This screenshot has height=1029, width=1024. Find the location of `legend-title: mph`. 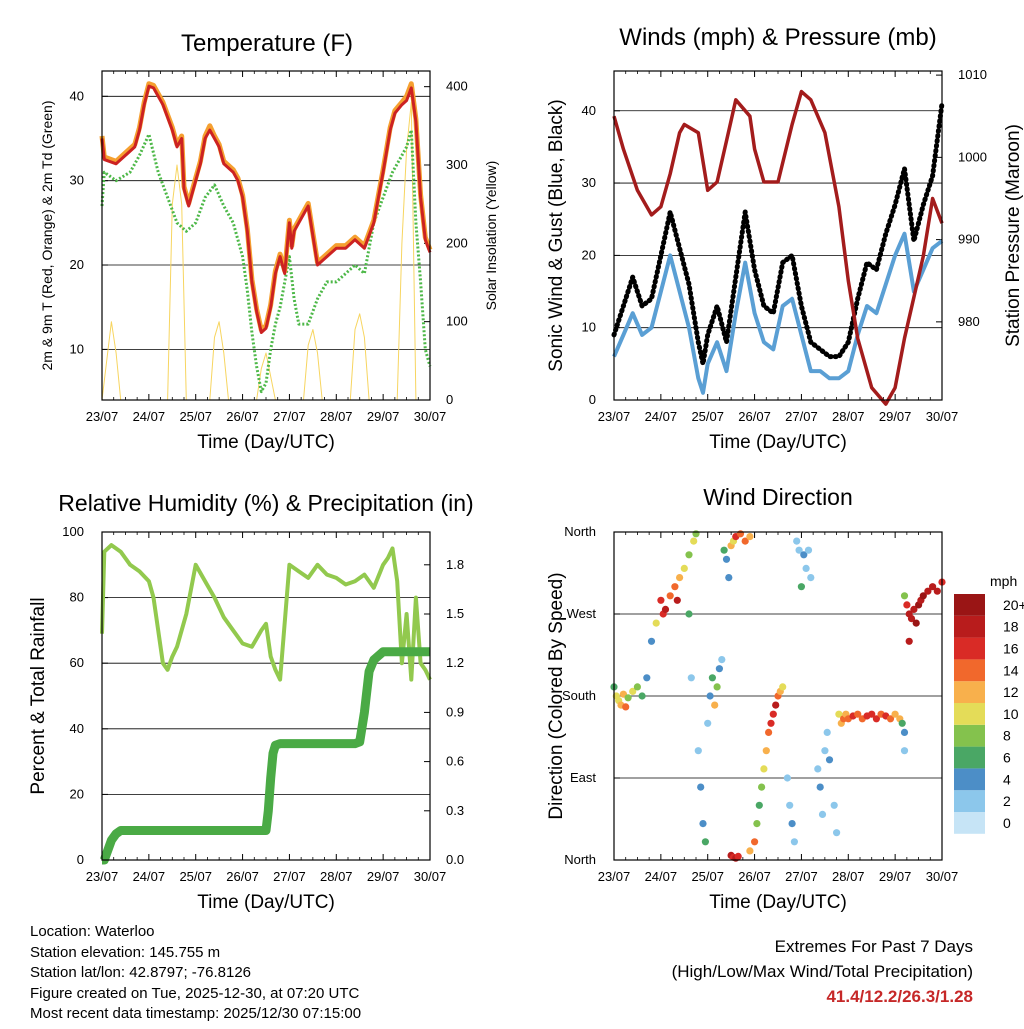

legend-title: mph is located at coordinates (1003, 581).